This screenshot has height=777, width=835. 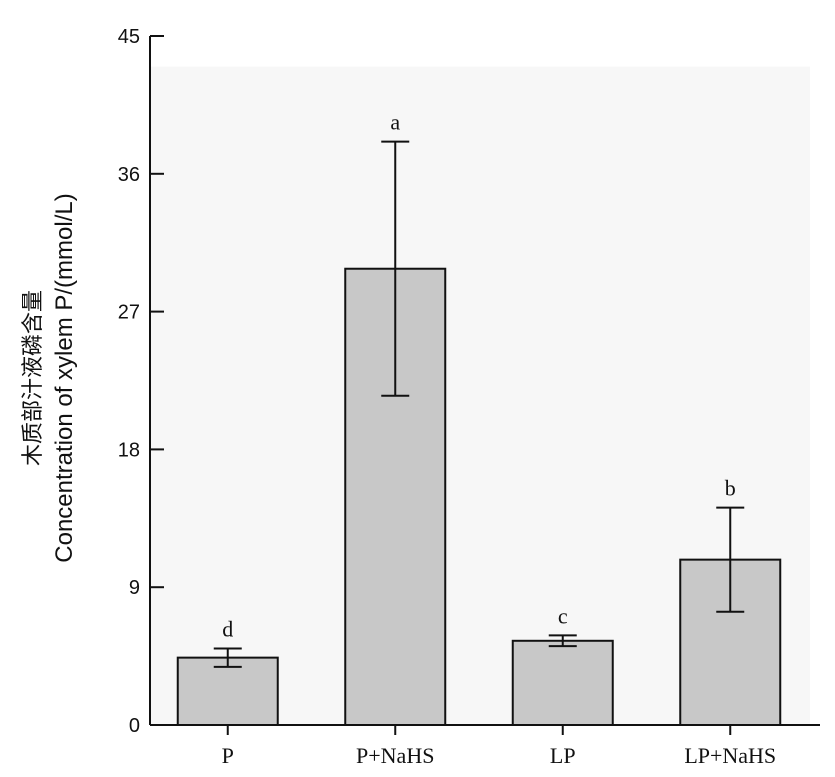 I want to click on y-tick-label: 36, so click(x=129, y=175).